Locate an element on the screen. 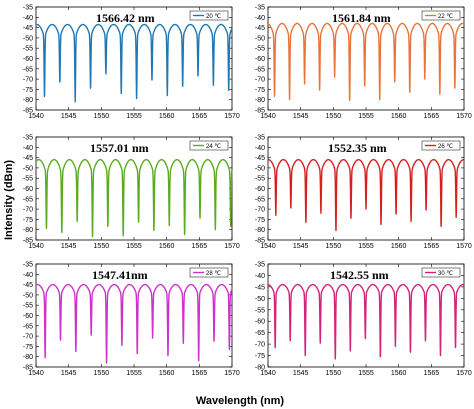 This screenshot has width=474, height=409. peak-wavelength-label: 1566.42 nm is located at coordinates (125, 18).